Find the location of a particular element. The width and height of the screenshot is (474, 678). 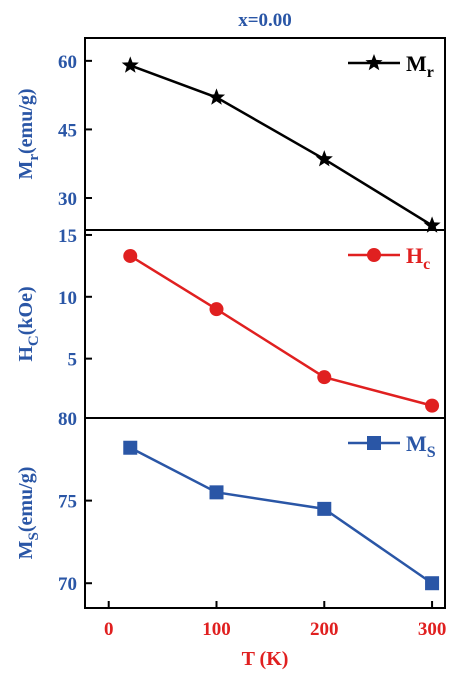

y-axis-label-main: H is located at coordinates (26, 354).